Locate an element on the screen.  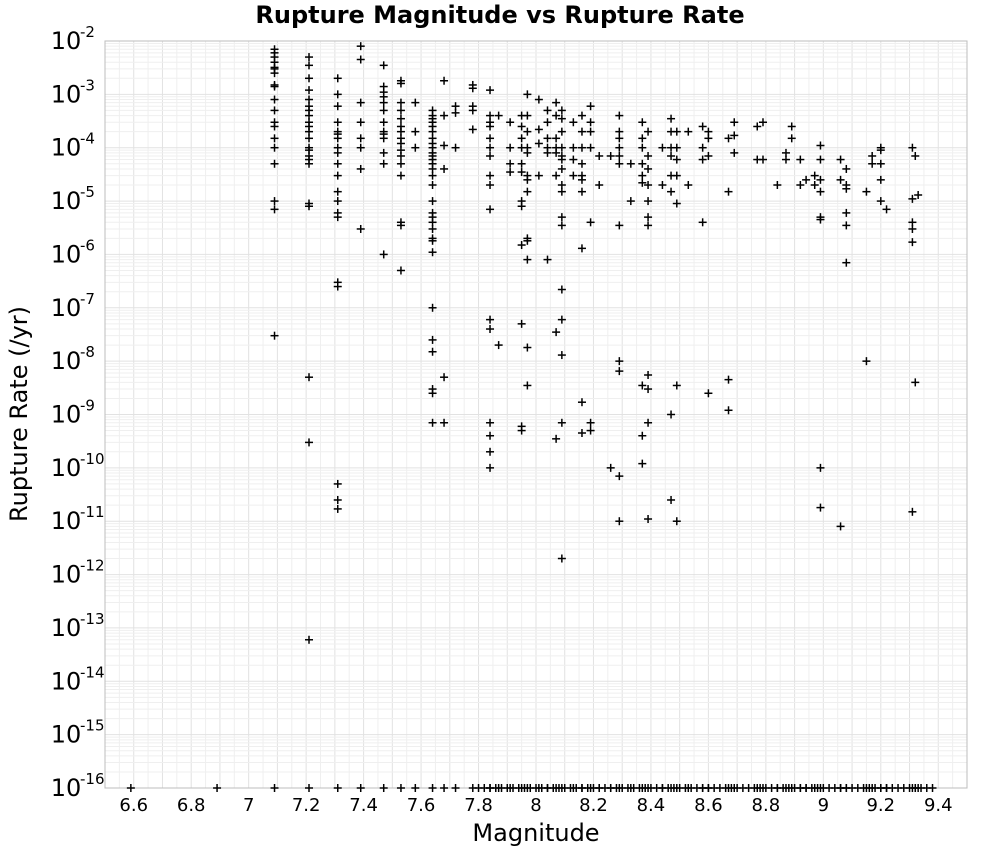
y-tick-label: 10⁻¹⁶ is located at coordinates (78, 786).